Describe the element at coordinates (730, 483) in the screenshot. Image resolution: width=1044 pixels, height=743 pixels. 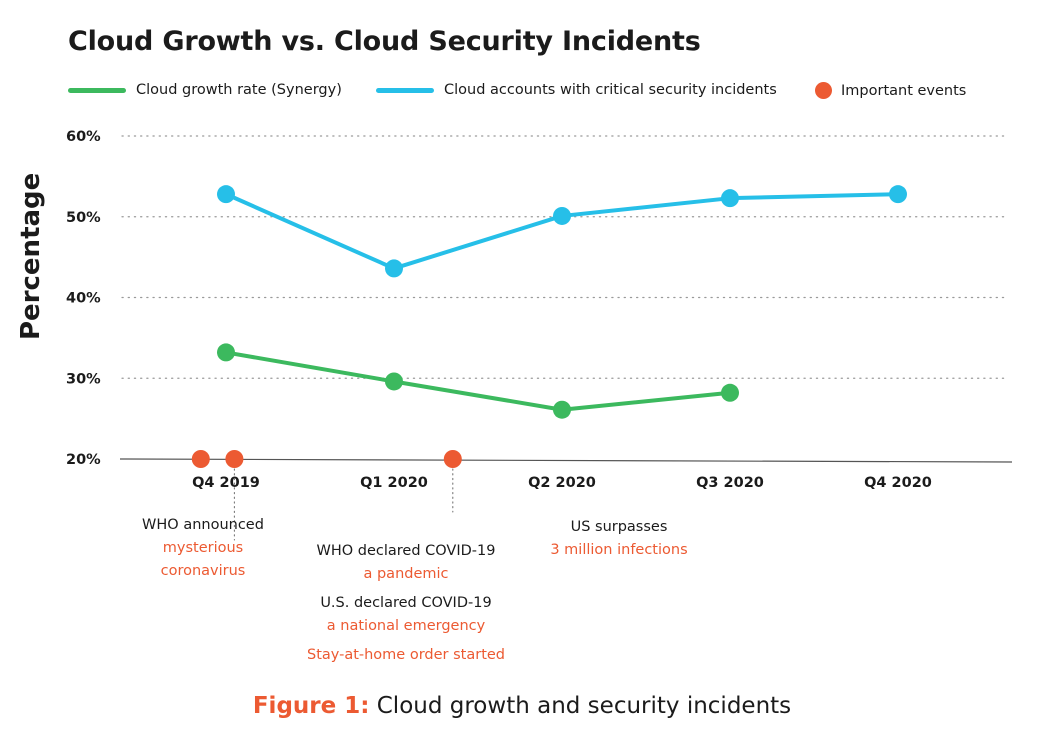
I see `x-tick-label: Q3 2020` at that location.